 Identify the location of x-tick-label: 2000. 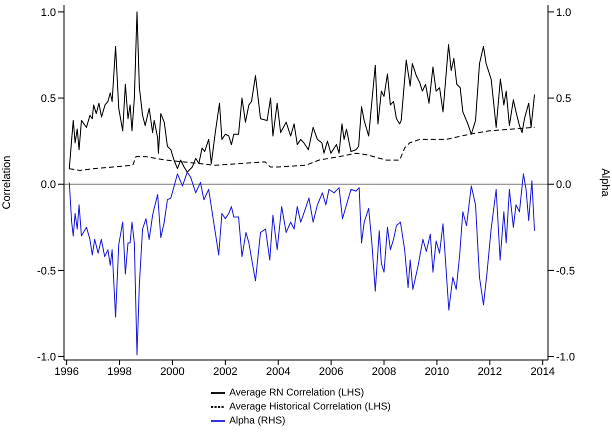
(172, 372).